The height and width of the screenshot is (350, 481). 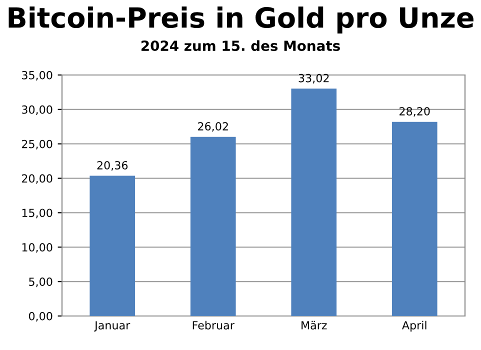 What do you see at coordinates (37, 75) in the screenshot?
I see `y-tick-label: 35,00` at bounding box center [37, 75].